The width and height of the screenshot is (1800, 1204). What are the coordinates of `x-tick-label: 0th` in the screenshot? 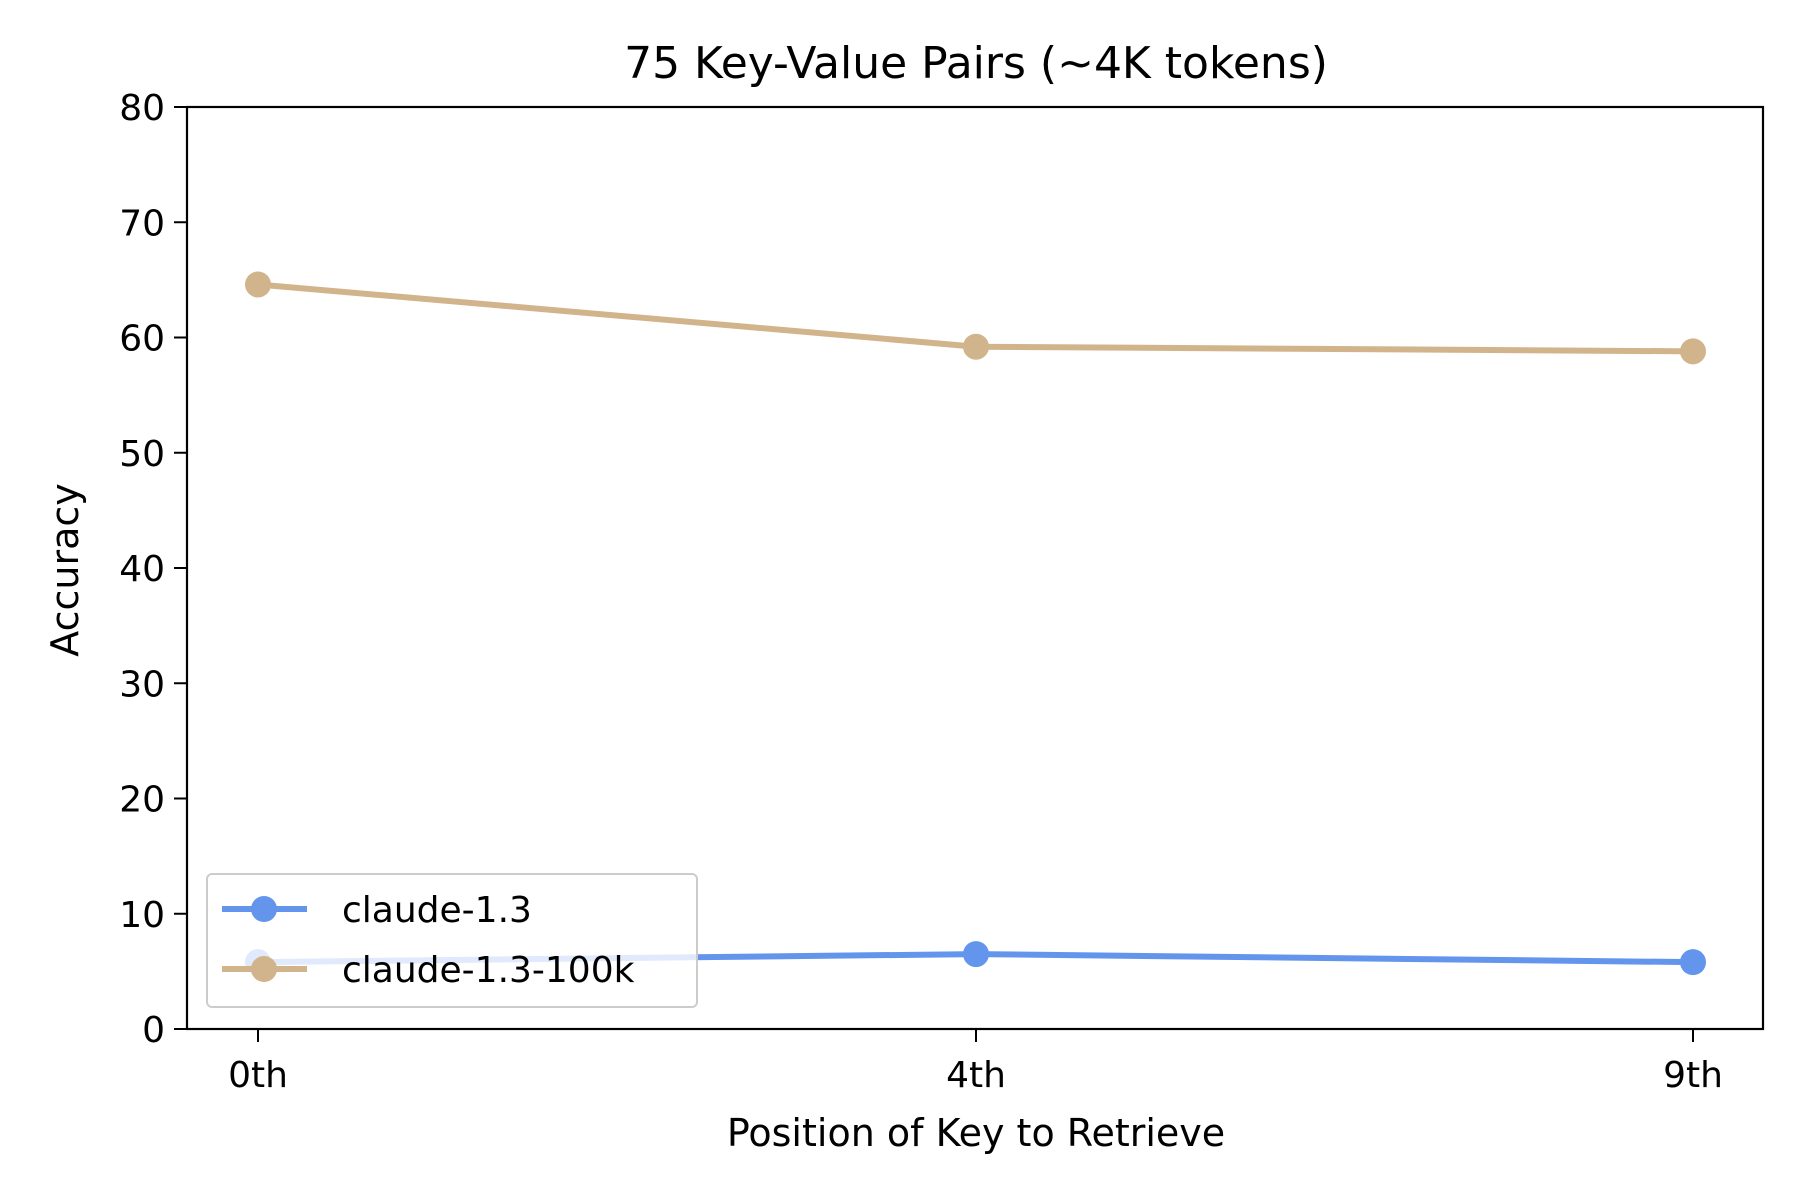 It's located at (258, 1075).